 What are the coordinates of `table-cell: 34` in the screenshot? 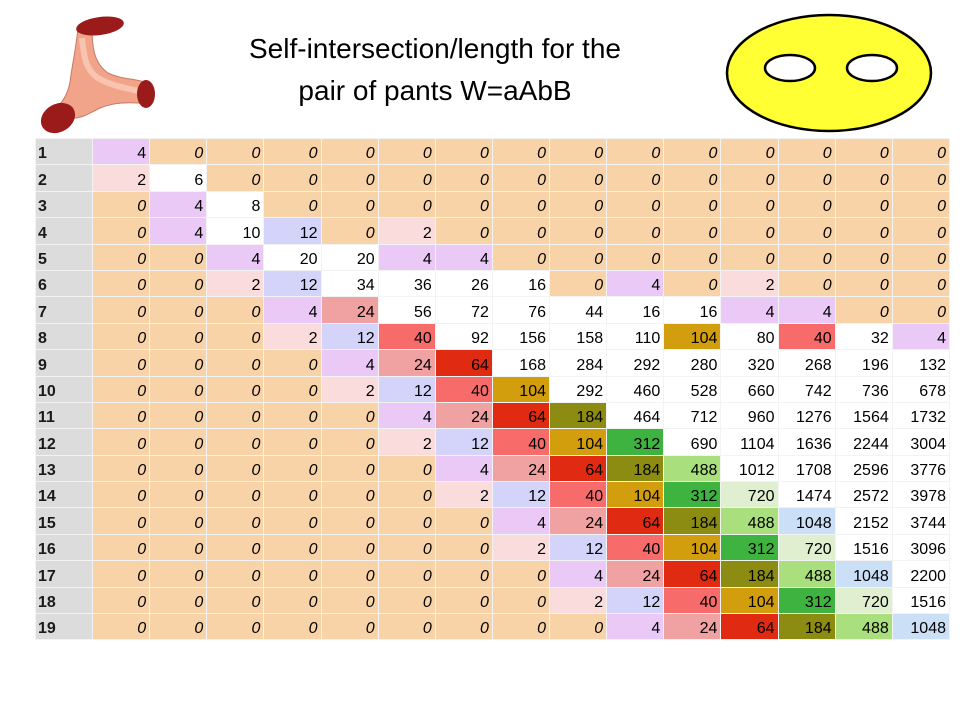 It's located at (349, 283).